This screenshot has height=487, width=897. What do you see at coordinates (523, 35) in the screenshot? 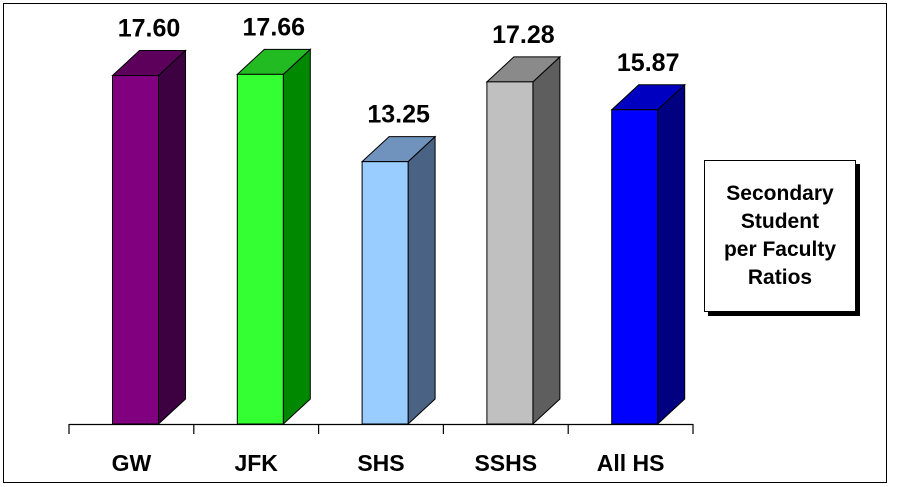
I see `bar-value-label: 17.28` at bounding box center [523, 35].